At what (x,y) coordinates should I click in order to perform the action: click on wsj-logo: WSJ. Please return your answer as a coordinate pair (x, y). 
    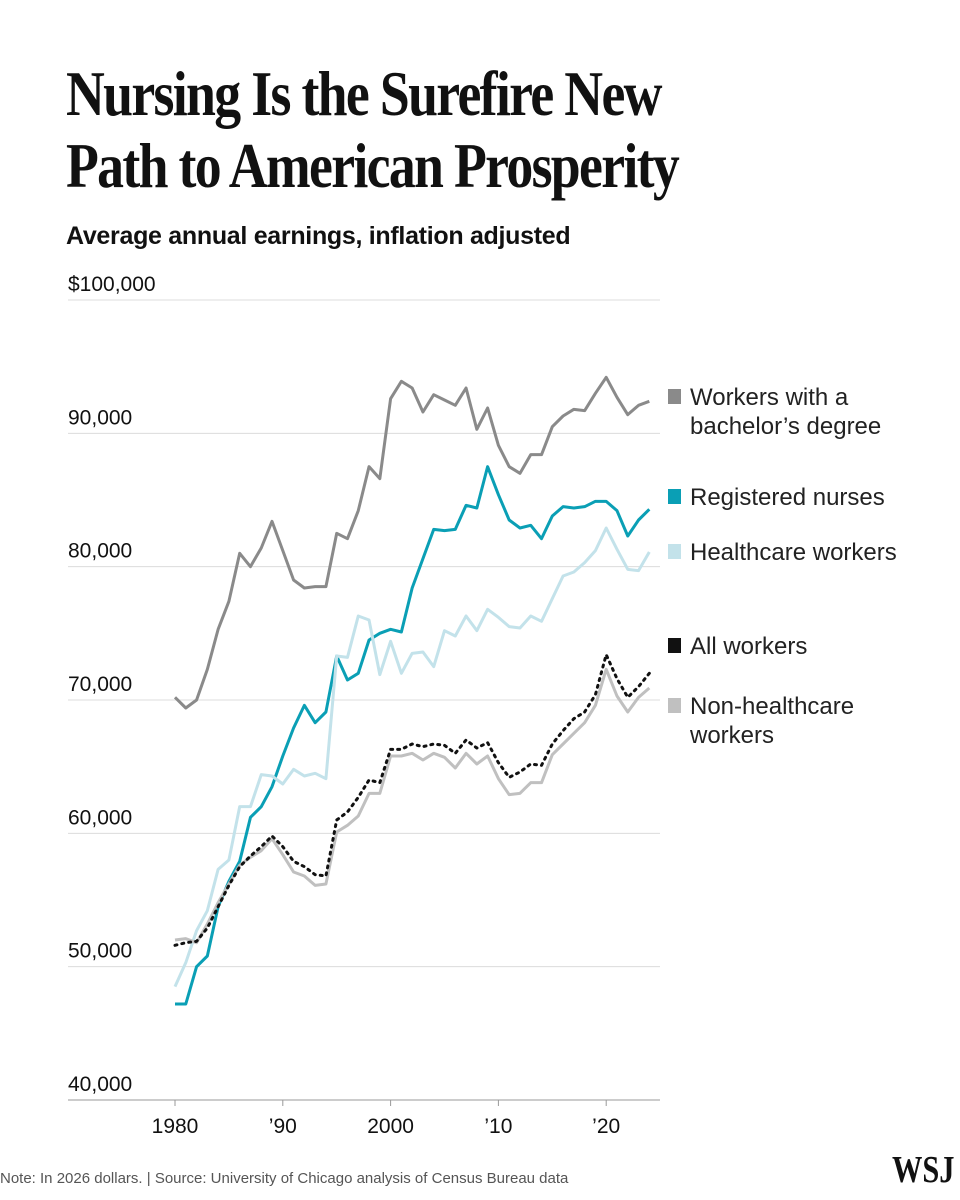
    Looking at the image, I should click on (923, 1170).